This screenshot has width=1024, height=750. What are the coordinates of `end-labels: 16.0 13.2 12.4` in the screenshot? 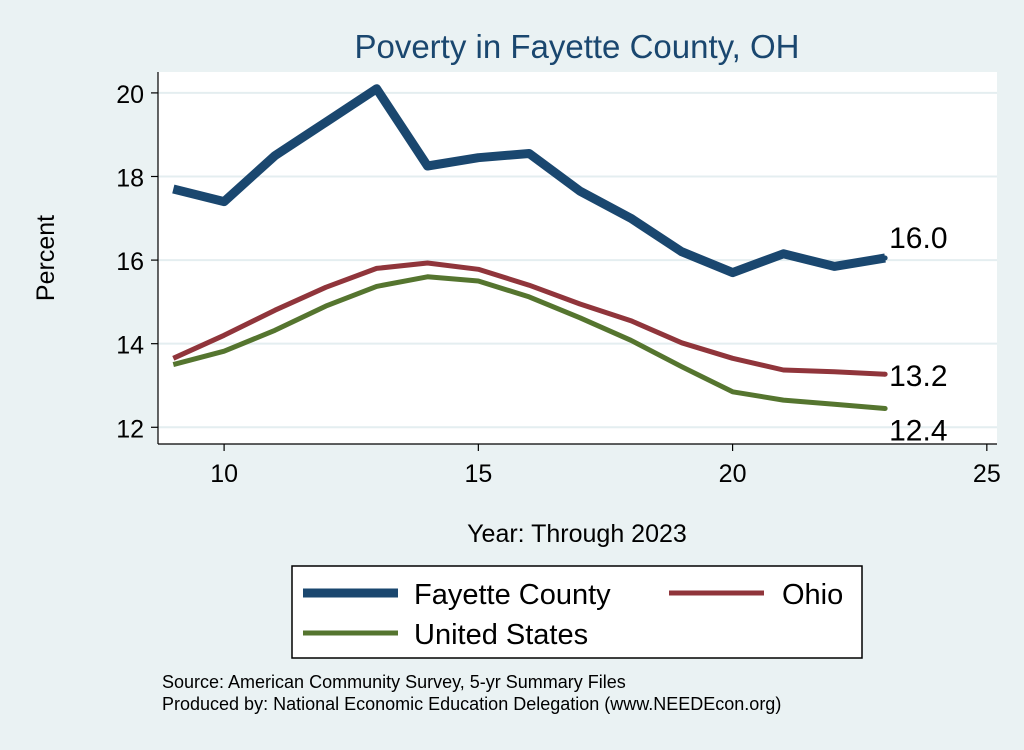 It's located at (915, 334).